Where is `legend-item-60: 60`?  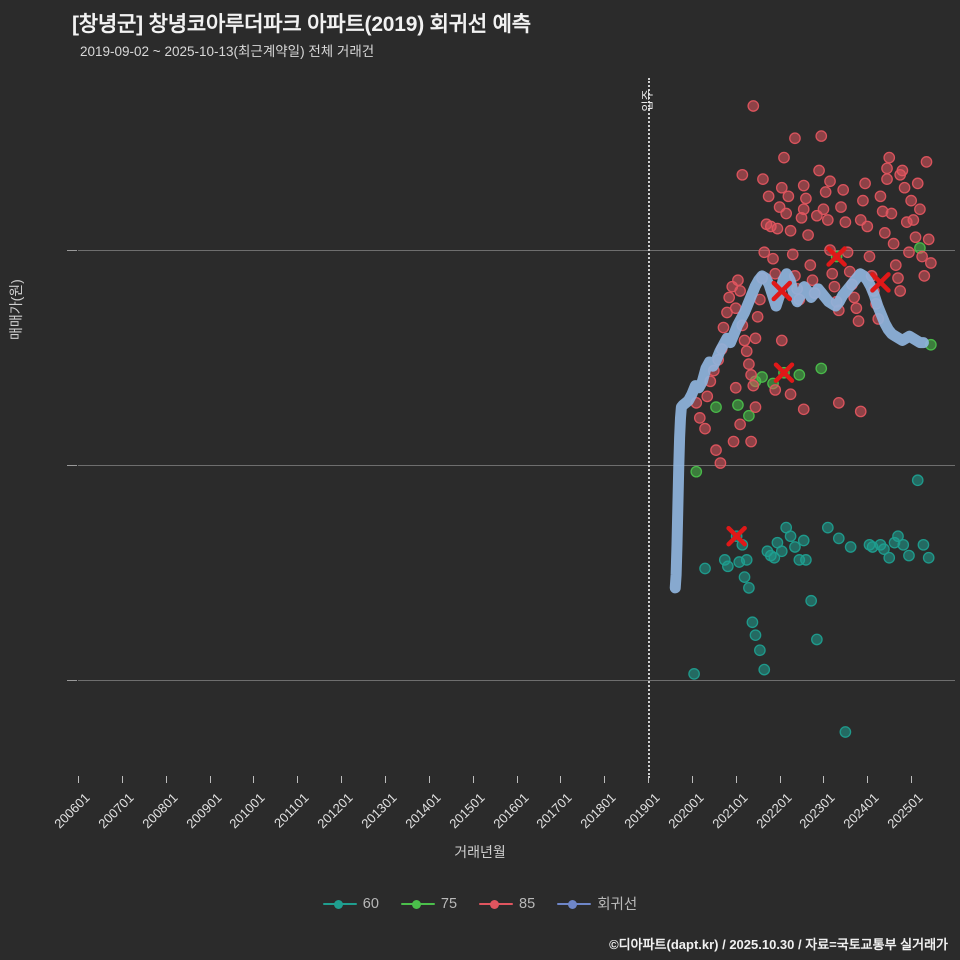
legend-item-60: 60 is located at coordinates (350, 904).